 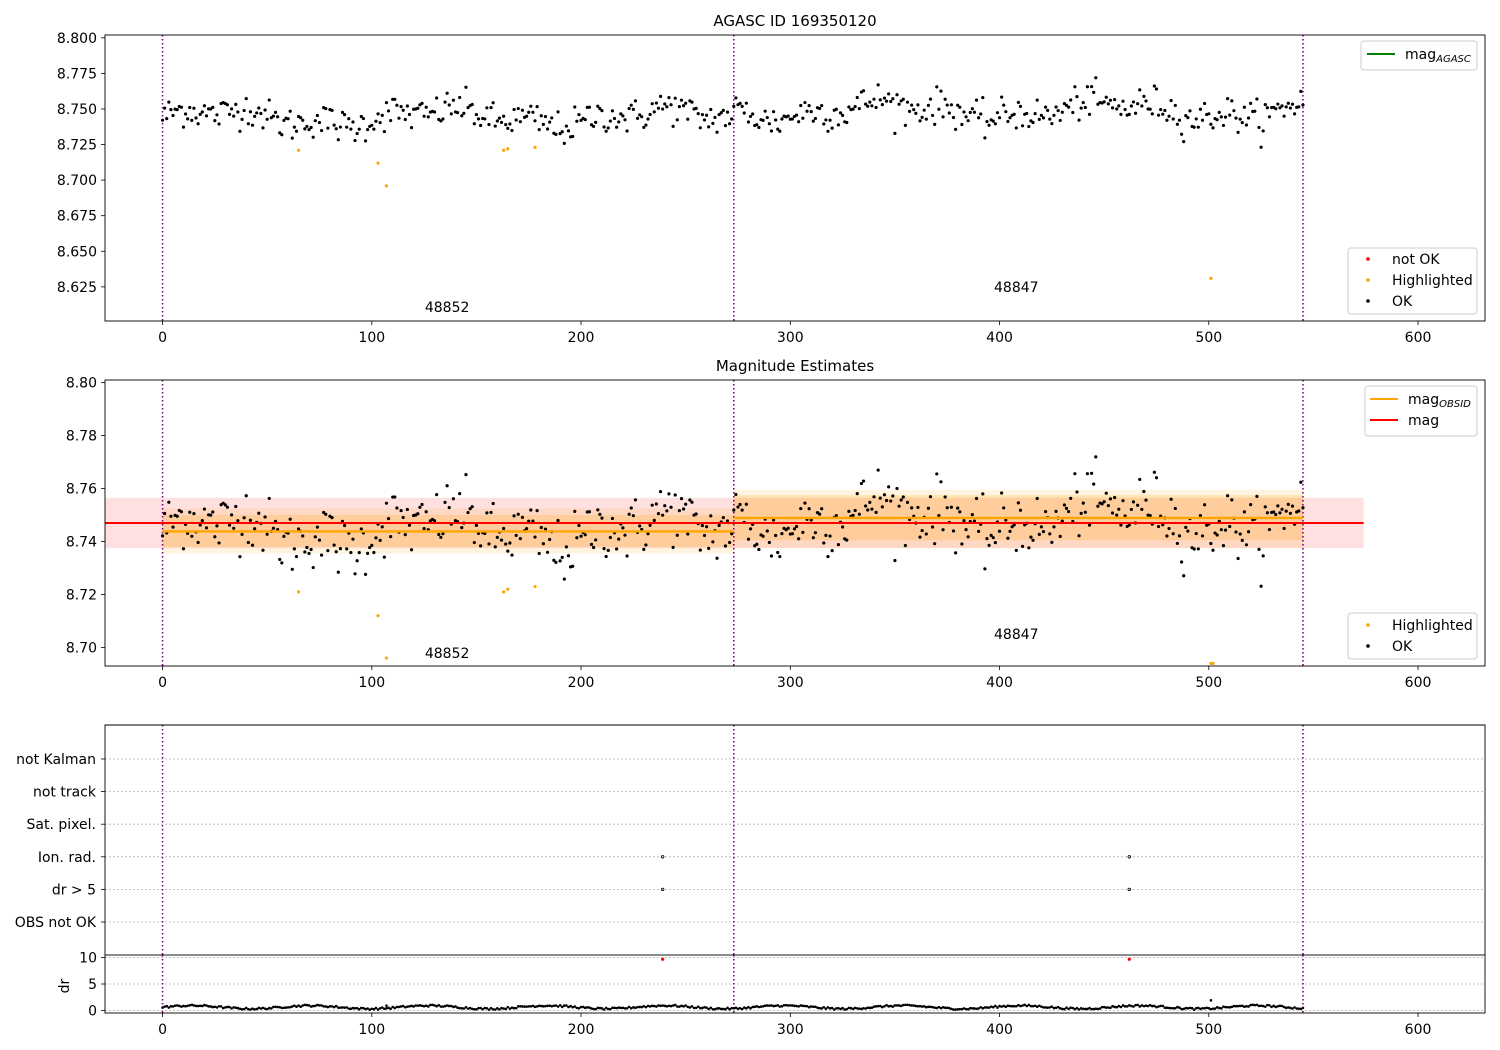 I want to click on y-tick-label: 8.74, so click(x=81, y=543).